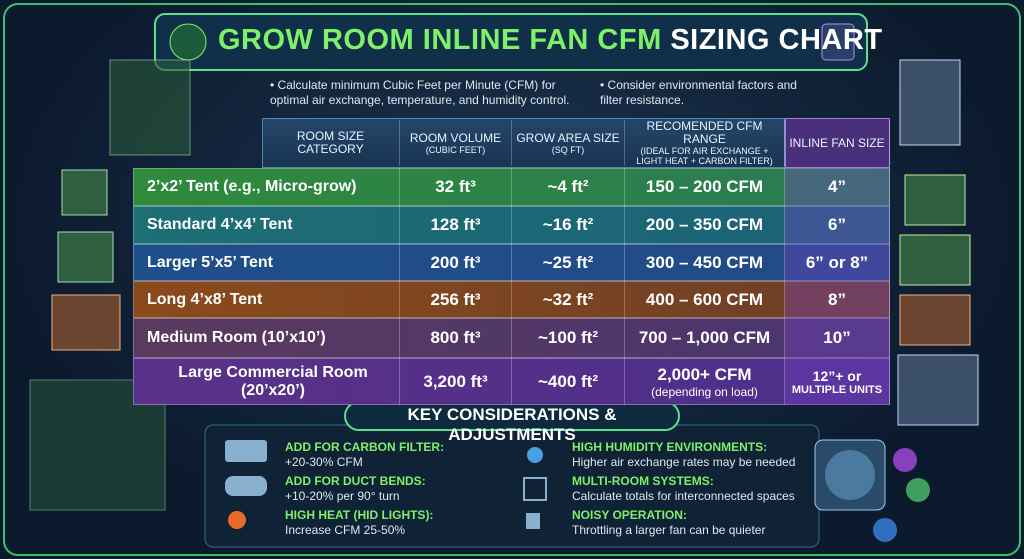  I want to click on table-cell: ~100 ft², so click(568, 338).